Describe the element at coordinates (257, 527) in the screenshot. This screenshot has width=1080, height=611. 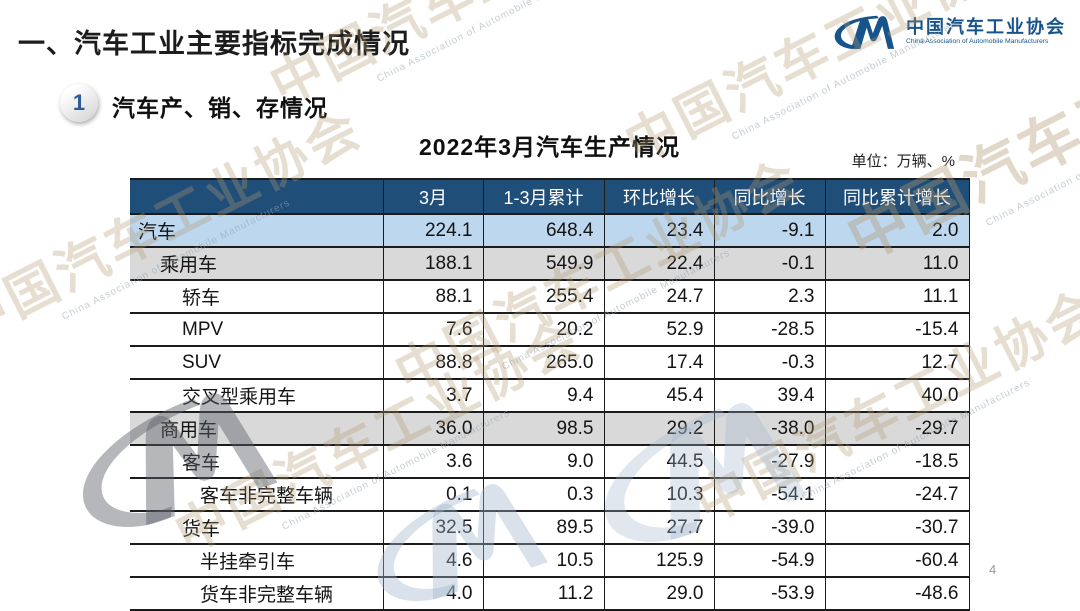
I see `row-label: 货车` at that location.